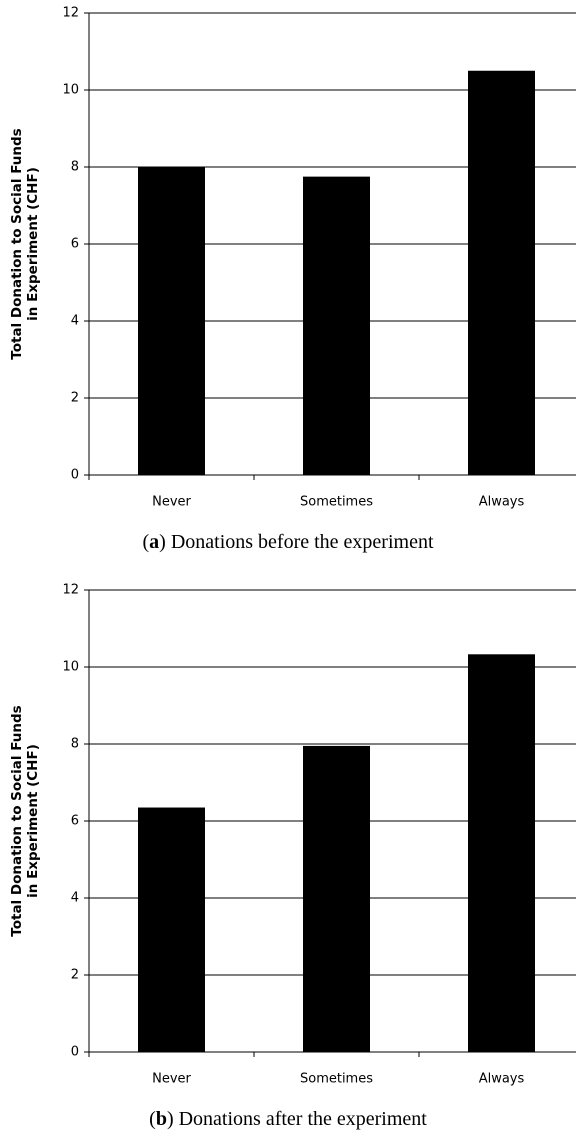 The height and width of the screenshot is (1138, 576). What do you see at coordinates (154, 542) in the screenshot?
I see `caption-part: a` at bounding box center [154, 542].